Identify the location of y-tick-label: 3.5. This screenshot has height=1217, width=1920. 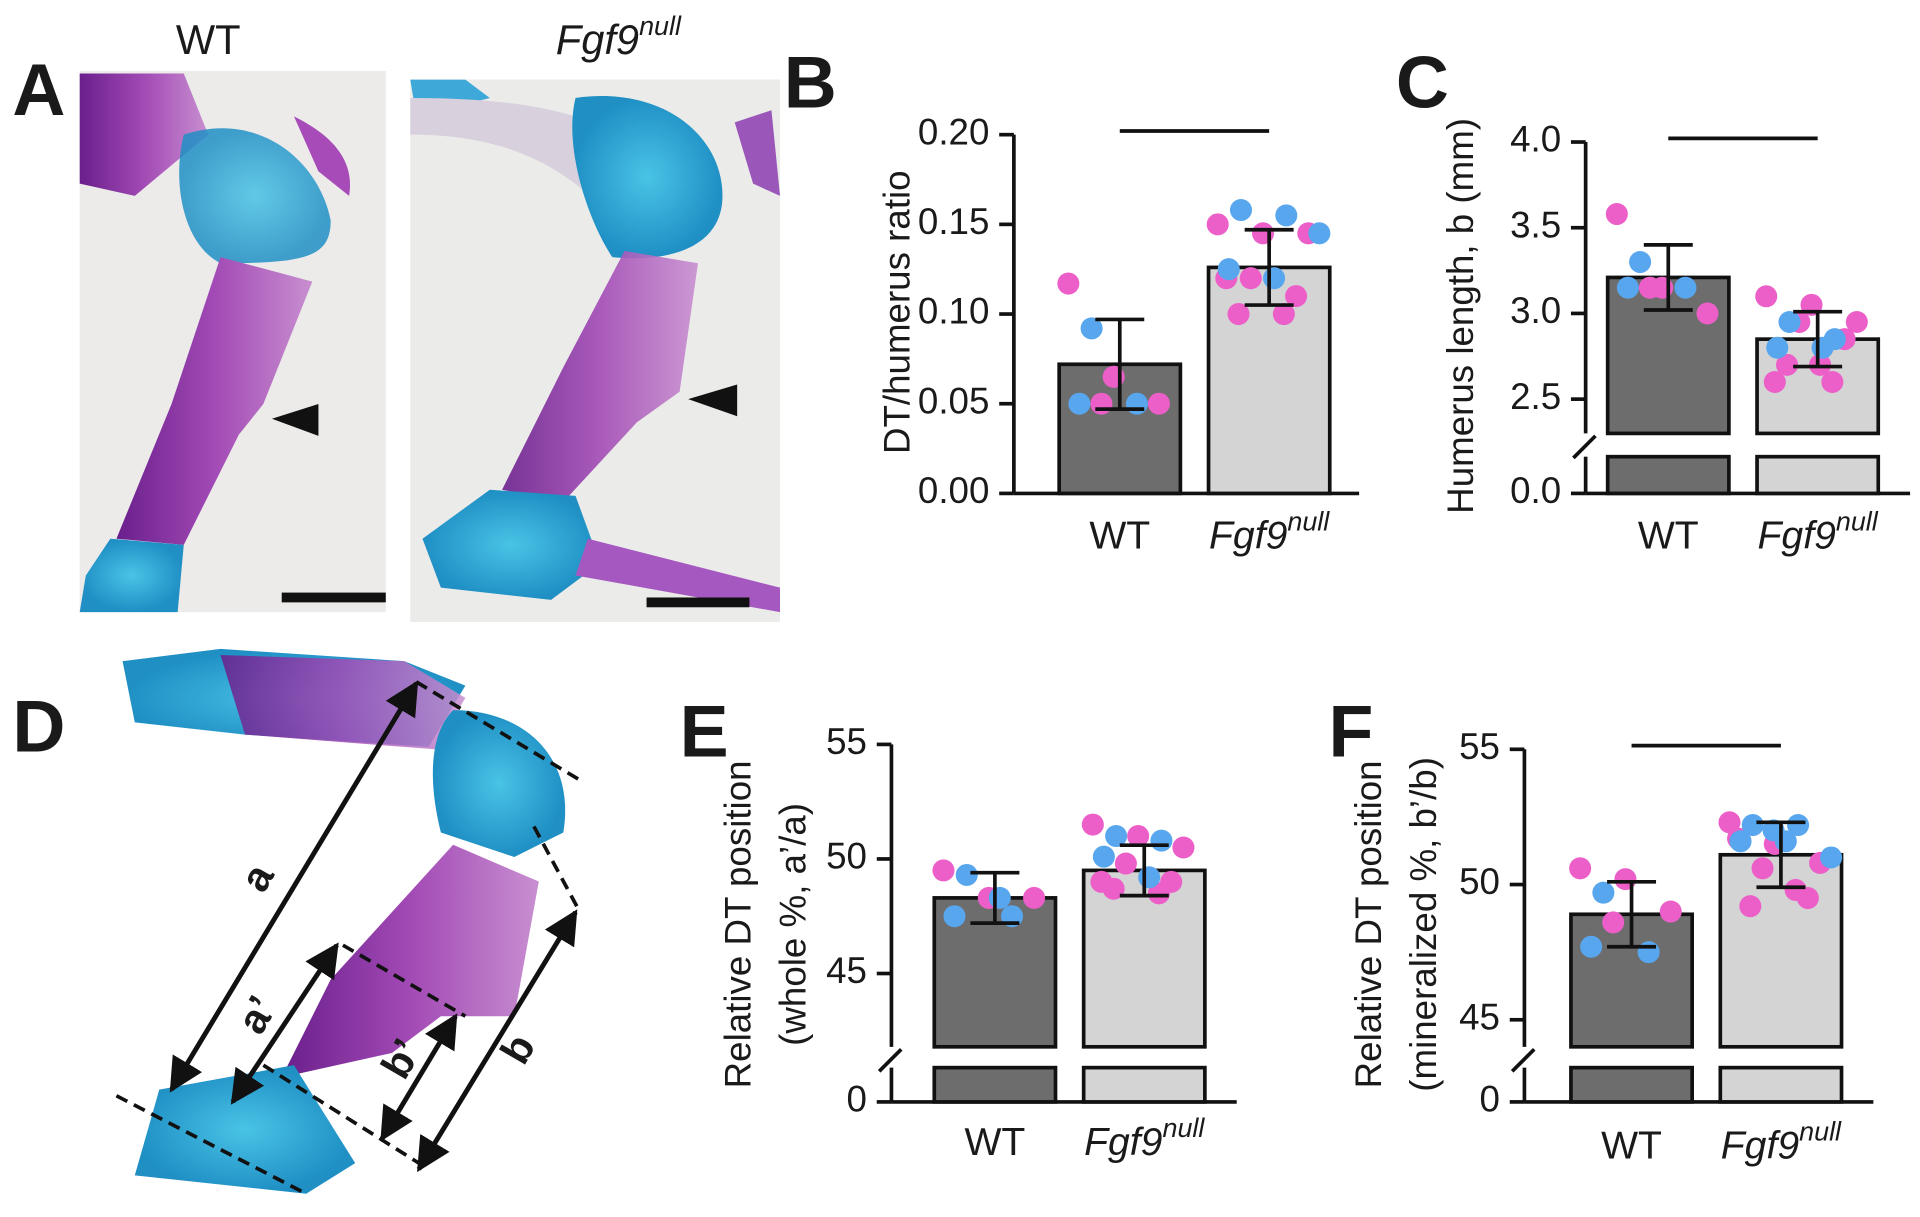
(1535, 224).